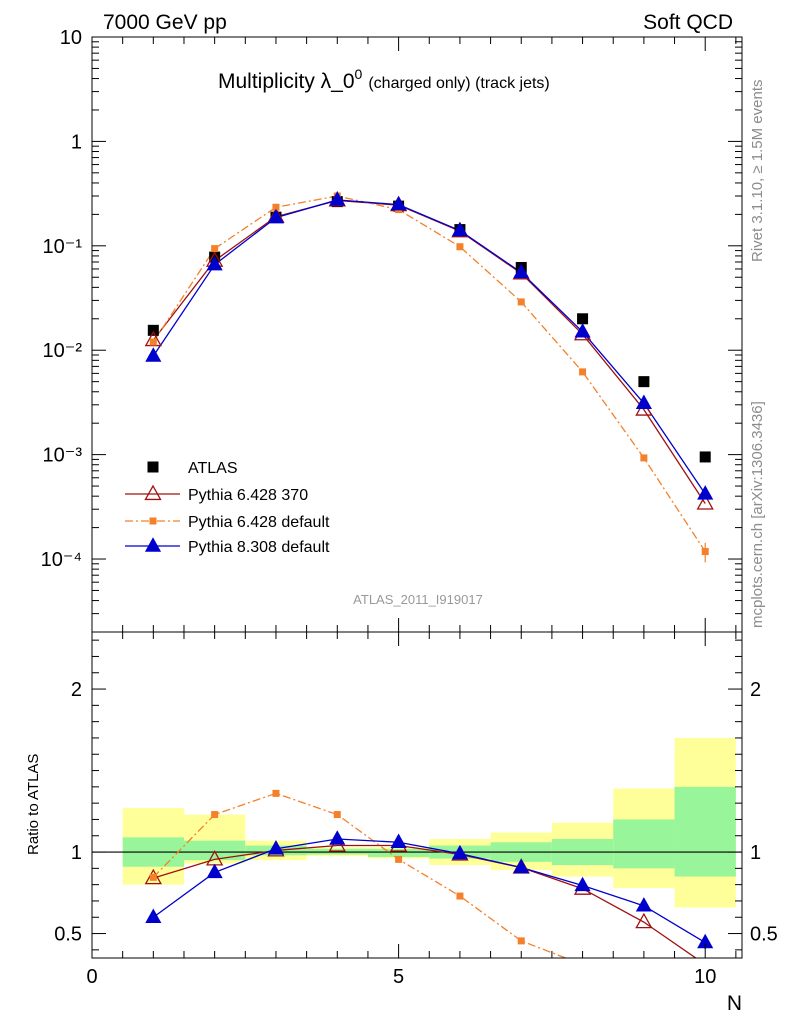 Image resolution: width=786 pixels, height=1024 pixels. What do you see at coordinates (259, 522) in the screenshot?
I see `legend-label: Pythia 6.428 default` at bounding box center [259, 522].